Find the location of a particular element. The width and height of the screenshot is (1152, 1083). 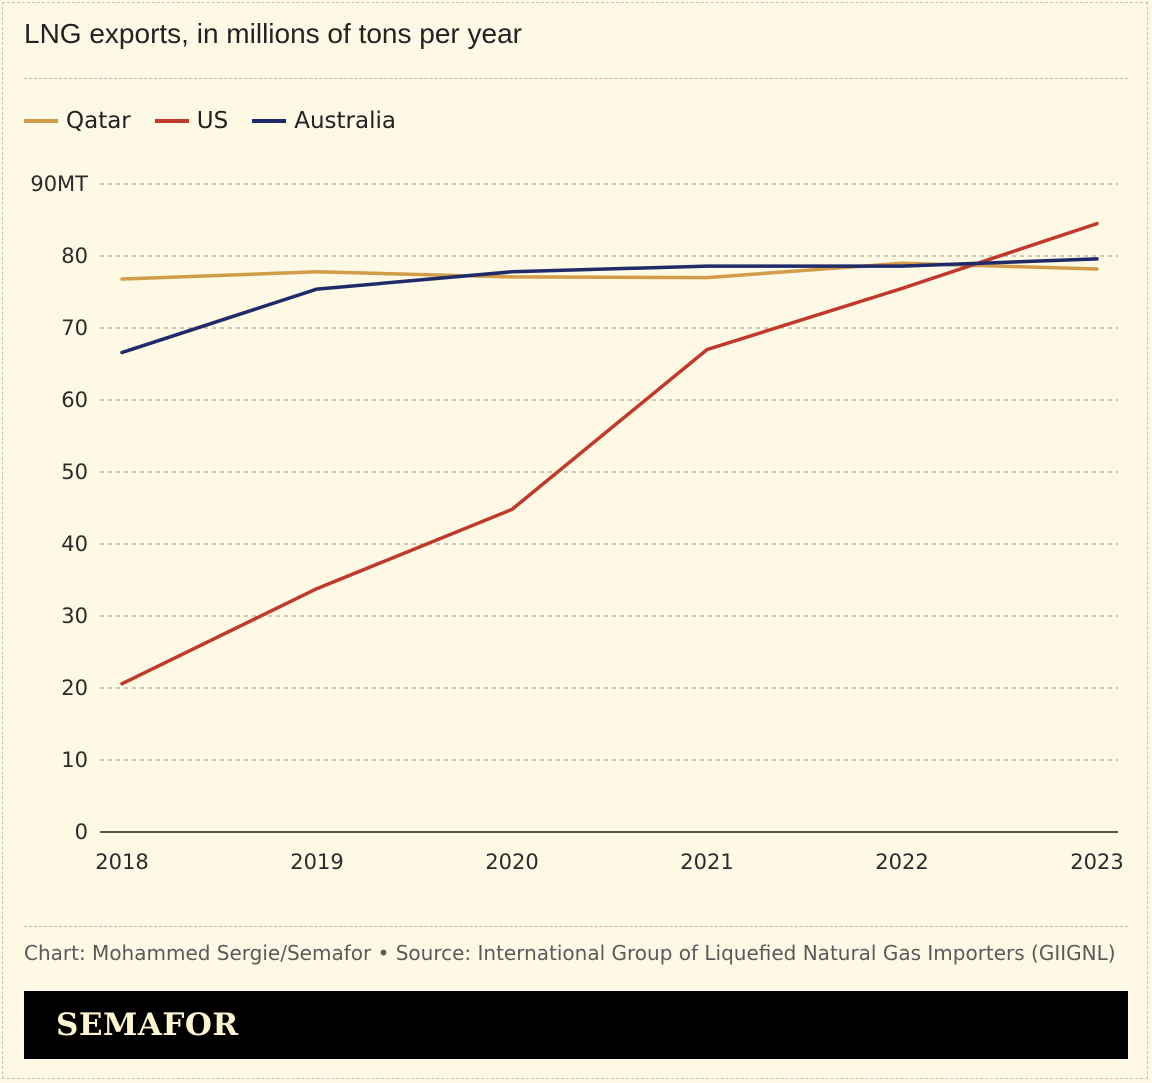

x-tick-label-2023: 2023 is located at coordinates (1096, 862).